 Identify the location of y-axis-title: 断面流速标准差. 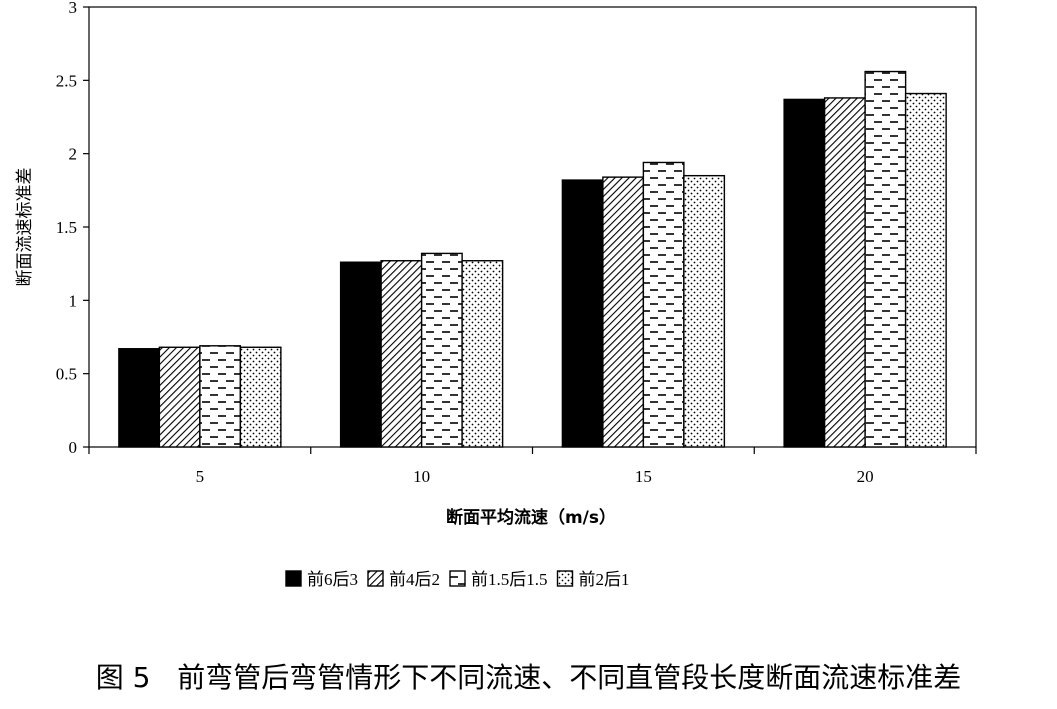
(25, 227).